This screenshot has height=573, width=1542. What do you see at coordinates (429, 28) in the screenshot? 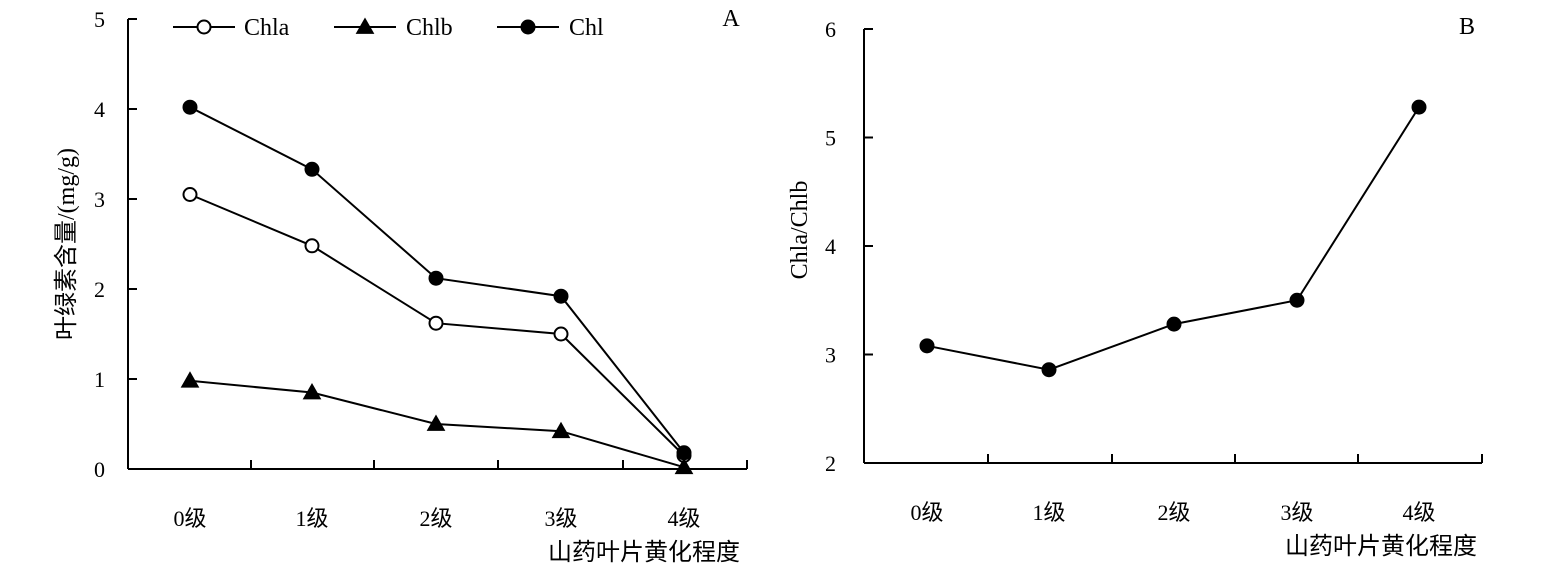
I see `legend-label: Chlb` at bounding box center [429, 28].